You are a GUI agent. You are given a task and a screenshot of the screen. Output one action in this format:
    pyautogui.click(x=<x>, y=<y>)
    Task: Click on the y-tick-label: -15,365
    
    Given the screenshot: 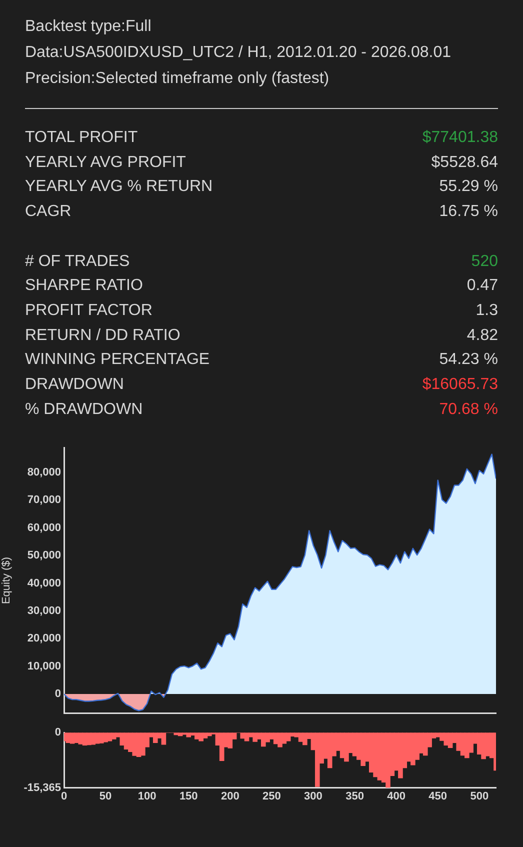 What is the action you would take?
    pyautogui.click(x=42, y=788)
    